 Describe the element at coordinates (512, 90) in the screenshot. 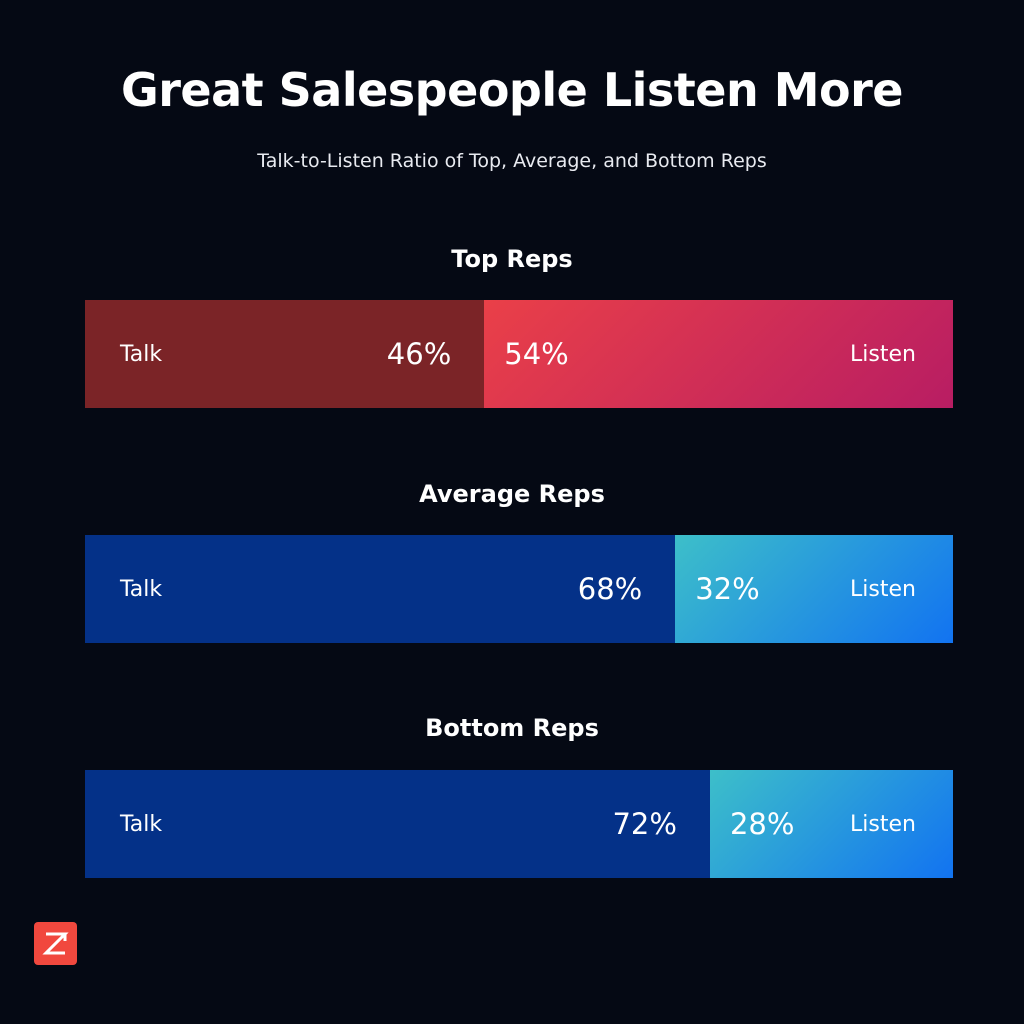

I see `chart-title: Great Salespeople Listen More` at that location.